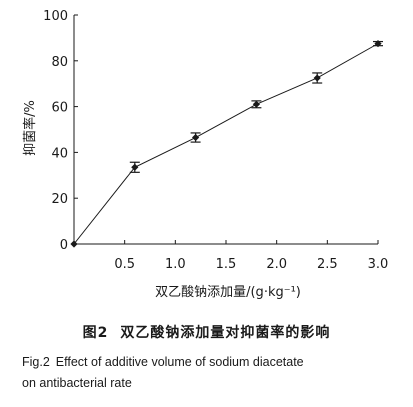 Image resolution: width=413 pixels, height=407 pixels. I want to click on figure-number-cn: 图2, so click(95, 333).